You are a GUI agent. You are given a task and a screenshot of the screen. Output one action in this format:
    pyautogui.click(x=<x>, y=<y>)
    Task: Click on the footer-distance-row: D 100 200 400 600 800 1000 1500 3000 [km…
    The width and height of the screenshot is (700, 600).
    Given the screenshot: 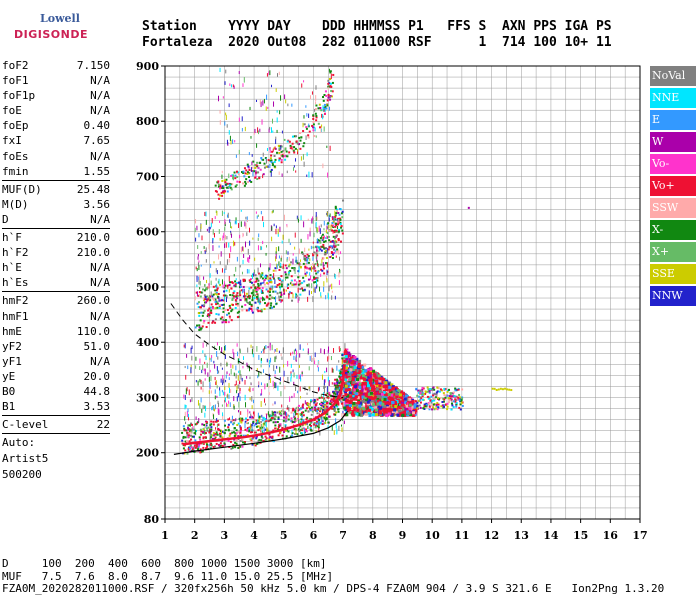 What is the action you would take?
    pyautogui.click(x=164, y=563)
    